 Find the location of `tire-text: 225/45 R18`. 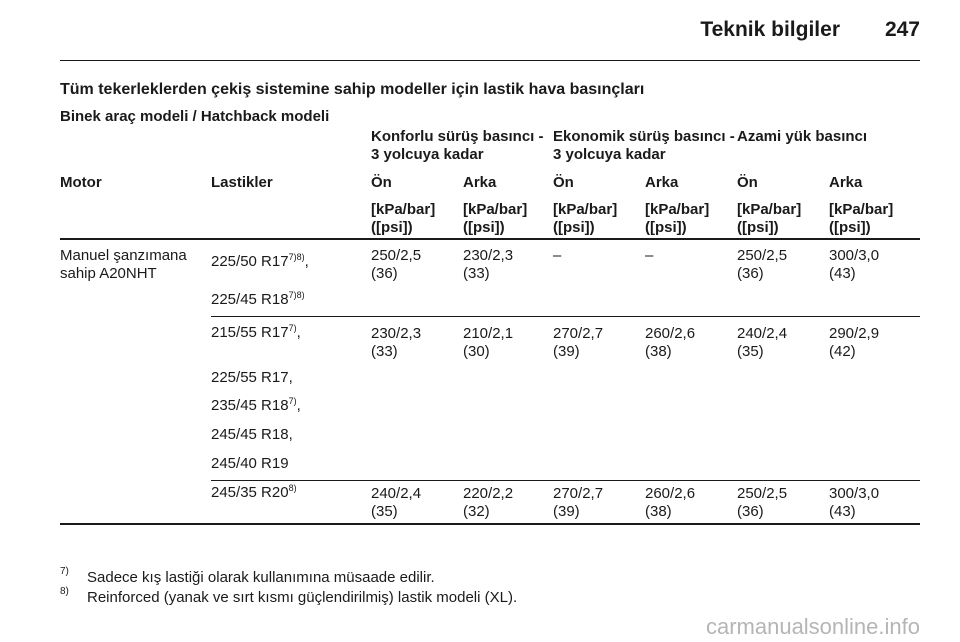

tire-text: 225/45 R18 is located at coordinates (250, 299).